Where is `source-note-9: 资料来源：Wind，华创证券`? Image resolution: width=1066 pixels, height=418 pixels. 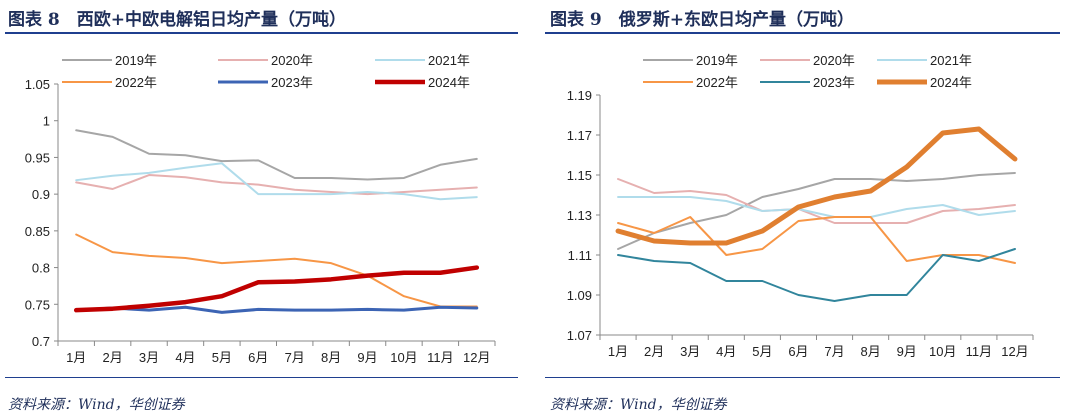
source-note-9: 资料来源：Wind，华创证券 is located at coordinates (638, 405).